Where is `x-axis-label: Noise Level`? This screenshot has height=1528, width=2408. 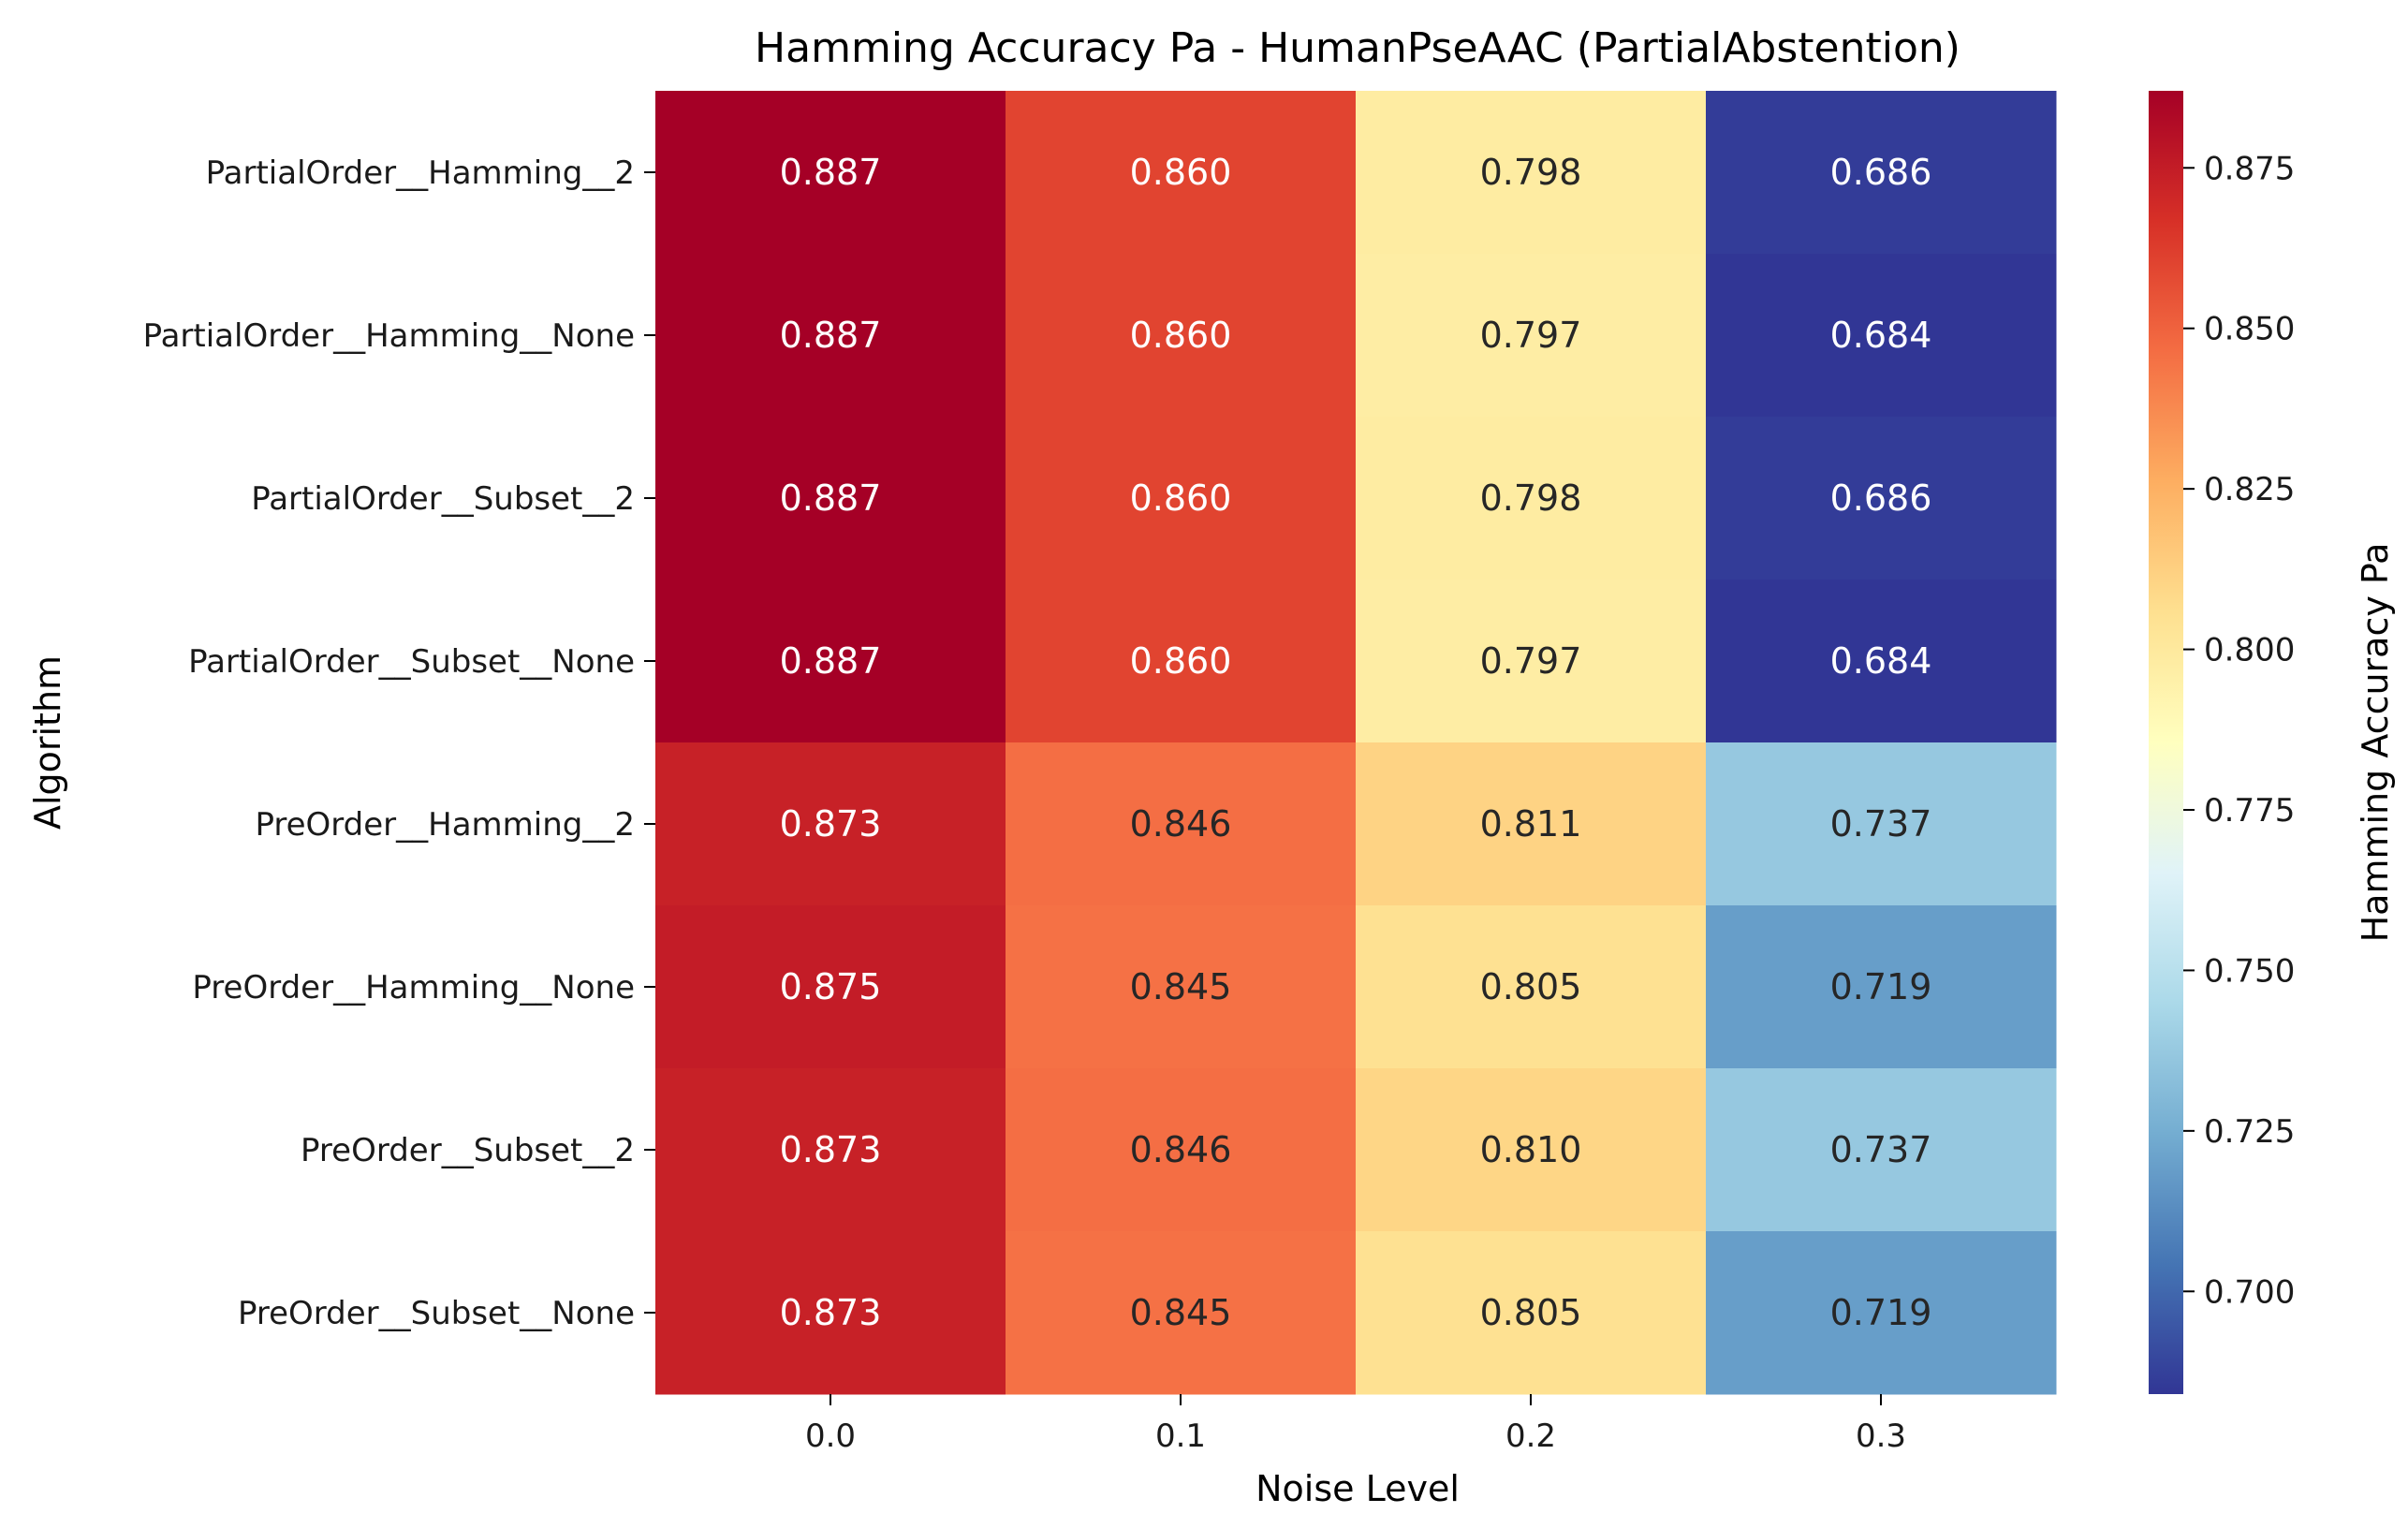 x-axis-label: Noise Level is located at coordinates (1357, 1488).